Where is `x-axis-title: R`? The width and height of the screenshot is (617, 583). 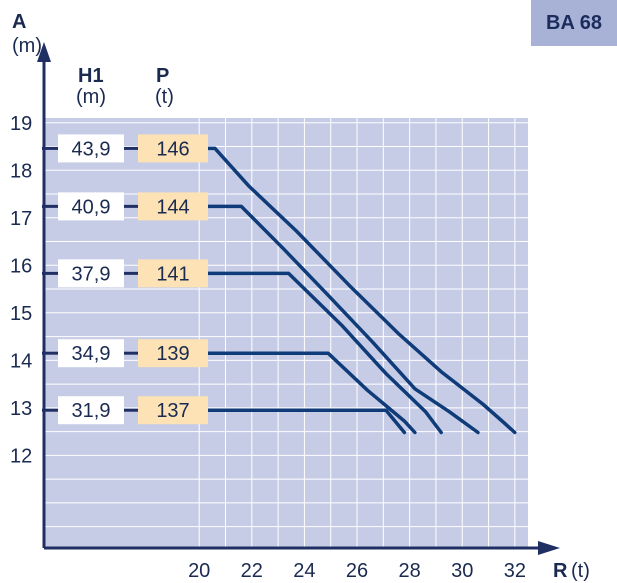 x-axis-title: R is located at coordinates (560, 571).